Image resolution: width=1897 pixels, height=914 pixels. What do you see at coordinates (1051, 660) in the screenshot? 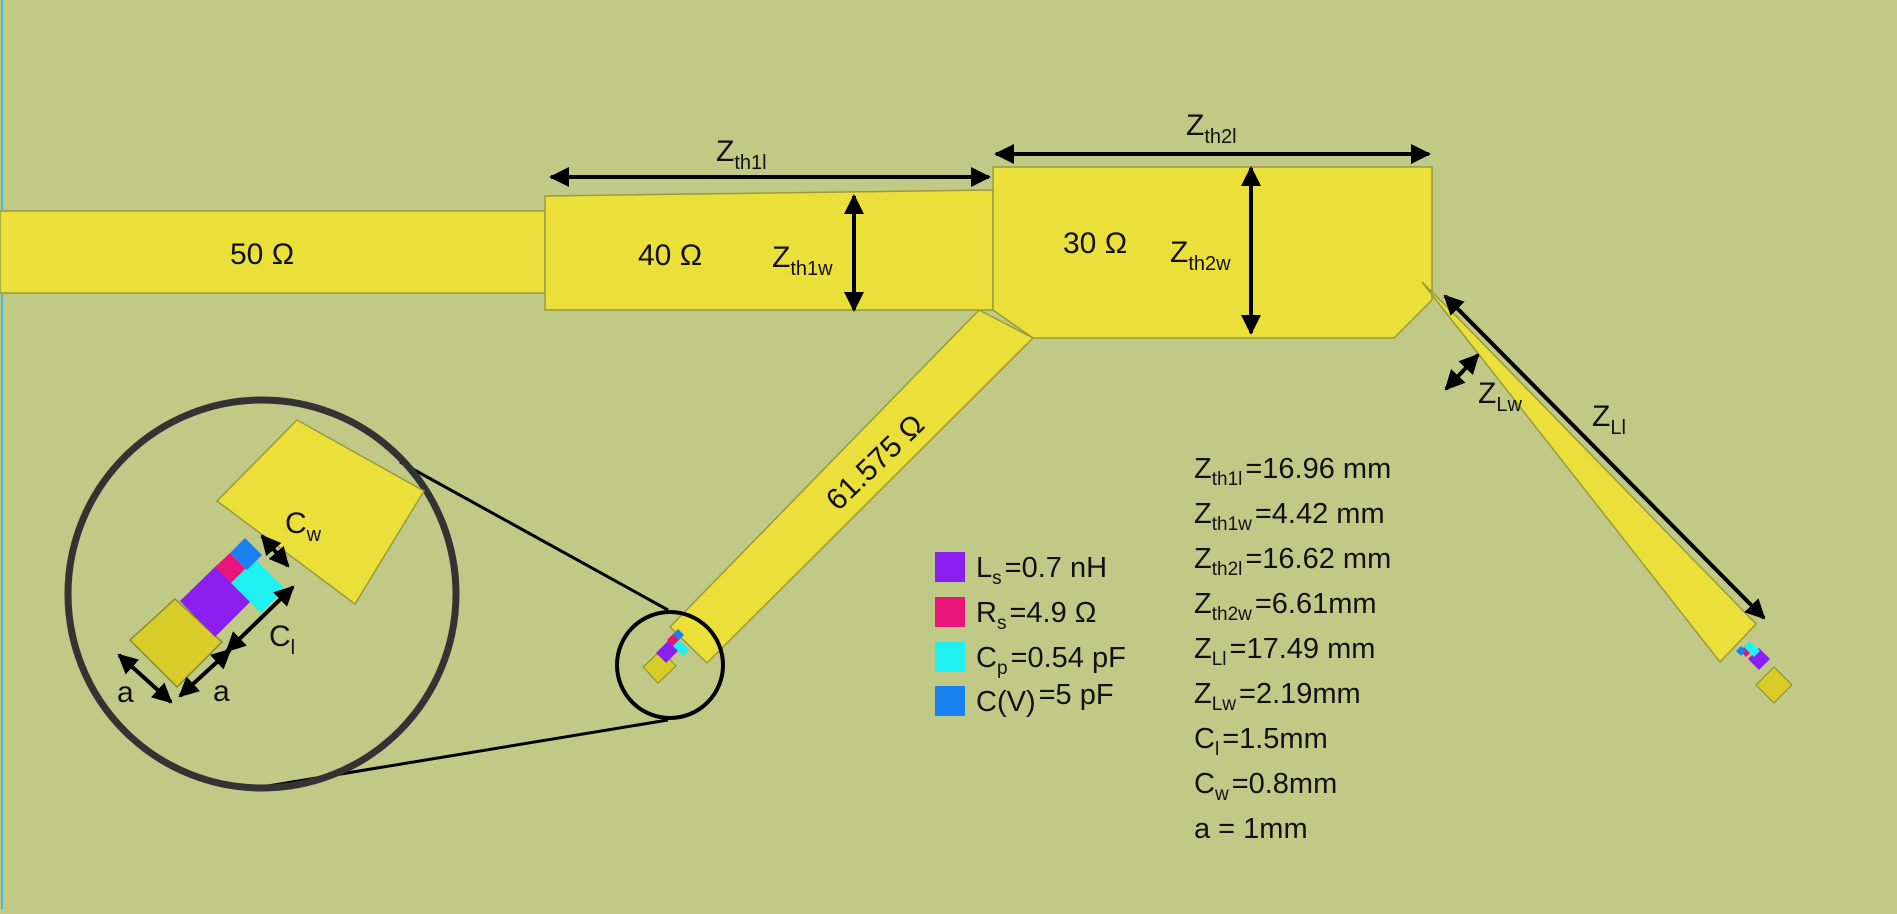
I see `legend-label-cp: Cp =0.54 pF` at bounding box center [1051, 660].